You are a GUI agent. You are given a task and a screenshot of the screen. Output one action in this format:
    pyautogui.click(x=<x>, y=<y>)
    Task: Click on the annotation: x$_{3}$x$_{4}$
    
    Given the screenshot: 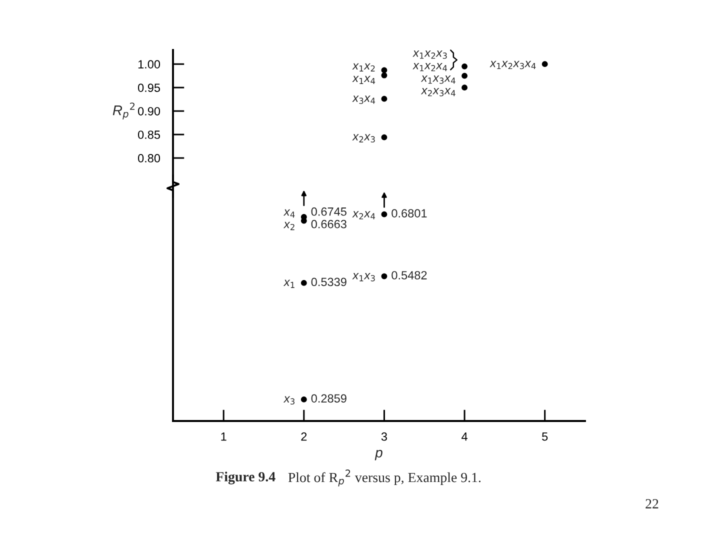 What is the action you would take?
    pyautogui.click(x=364, y=100)
    